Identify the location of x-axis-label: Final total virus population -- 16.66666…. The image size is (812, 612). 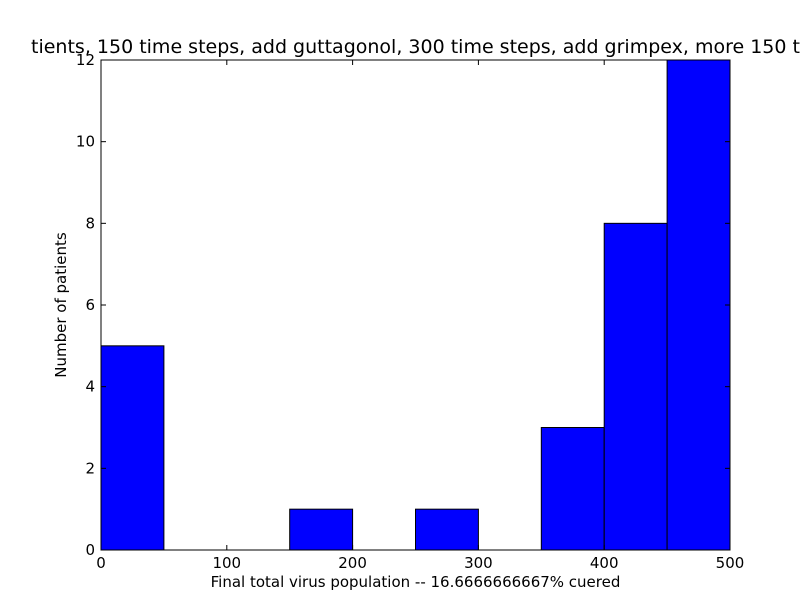
(416, 582).